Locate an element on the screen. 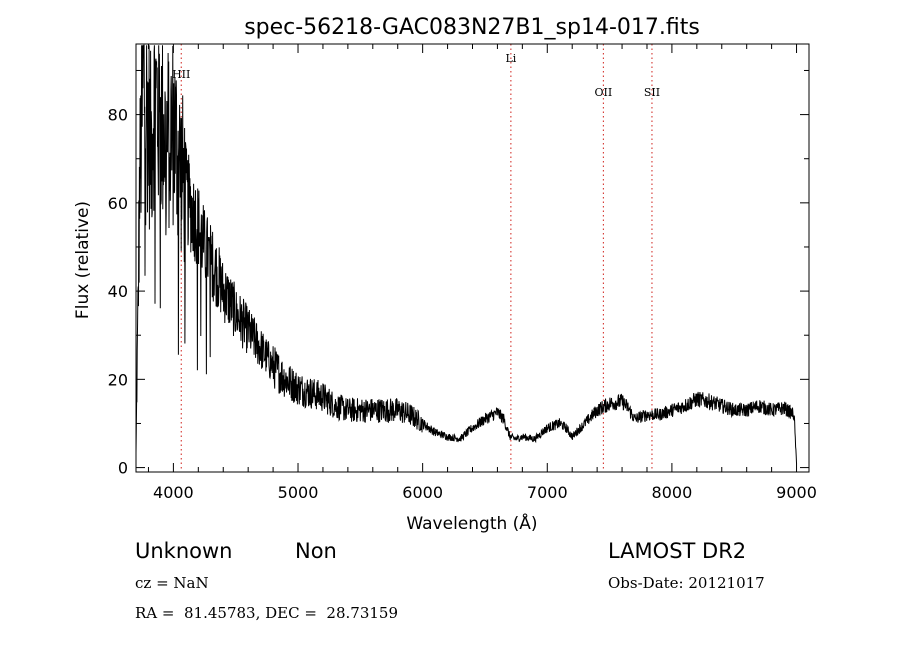  x-tick-label: 7000 is located at coordinates (547, 492).